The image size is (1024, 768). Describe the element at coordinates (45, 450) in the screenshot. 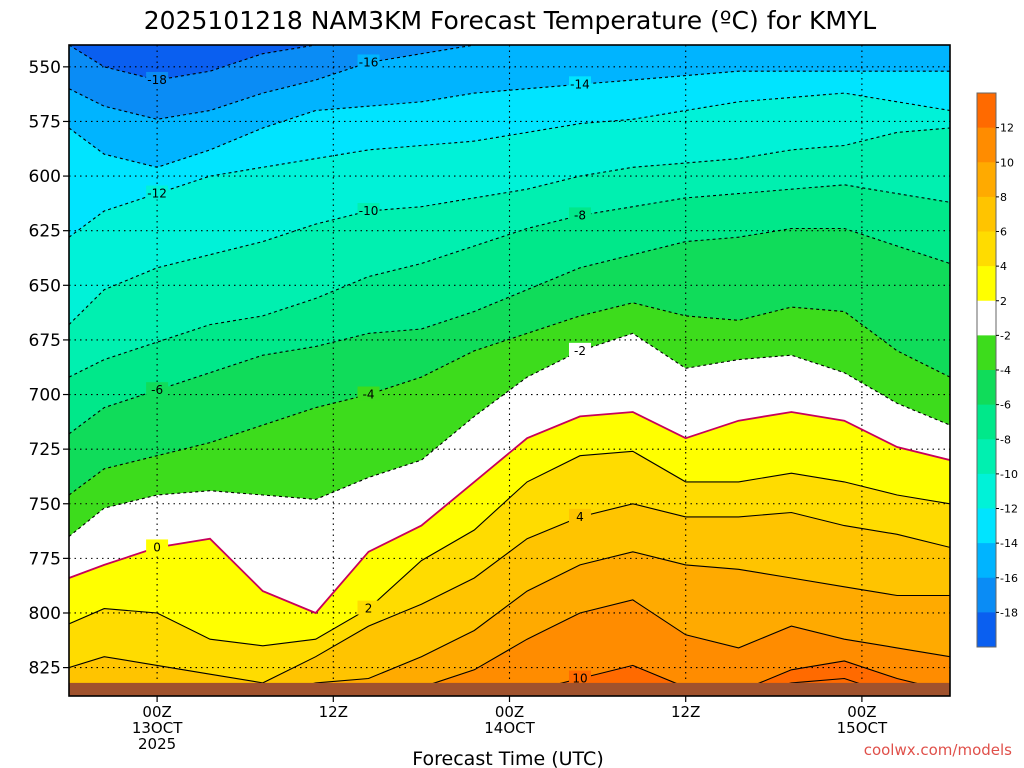

I see `y-tick-label: 725` at that location.